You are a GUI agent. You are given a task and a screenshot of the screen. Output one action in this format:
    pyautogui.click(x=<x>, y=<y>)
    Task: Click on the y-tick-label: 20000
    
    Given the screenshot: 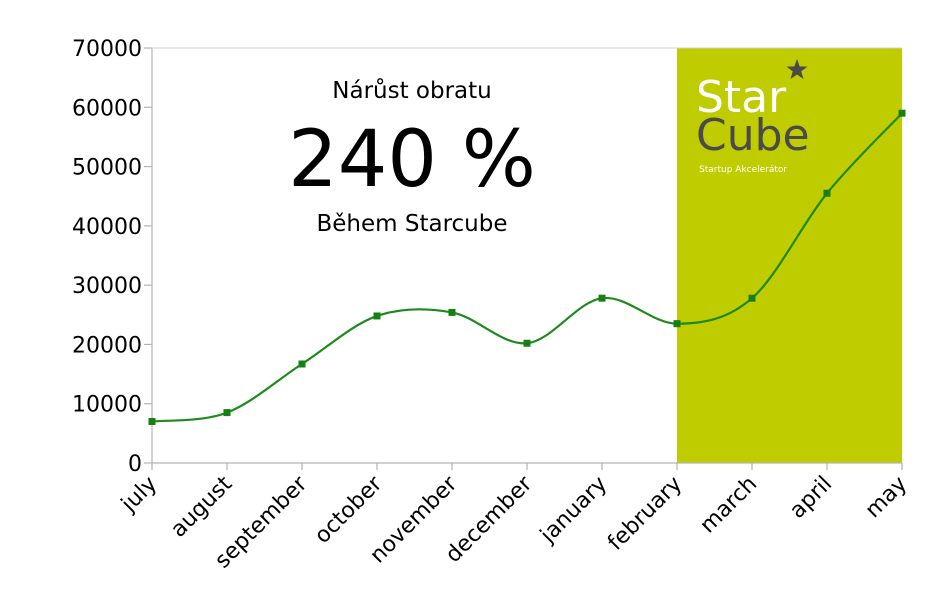 What is the action you would take?
    pyautogui.click(x=107, y=345)
    